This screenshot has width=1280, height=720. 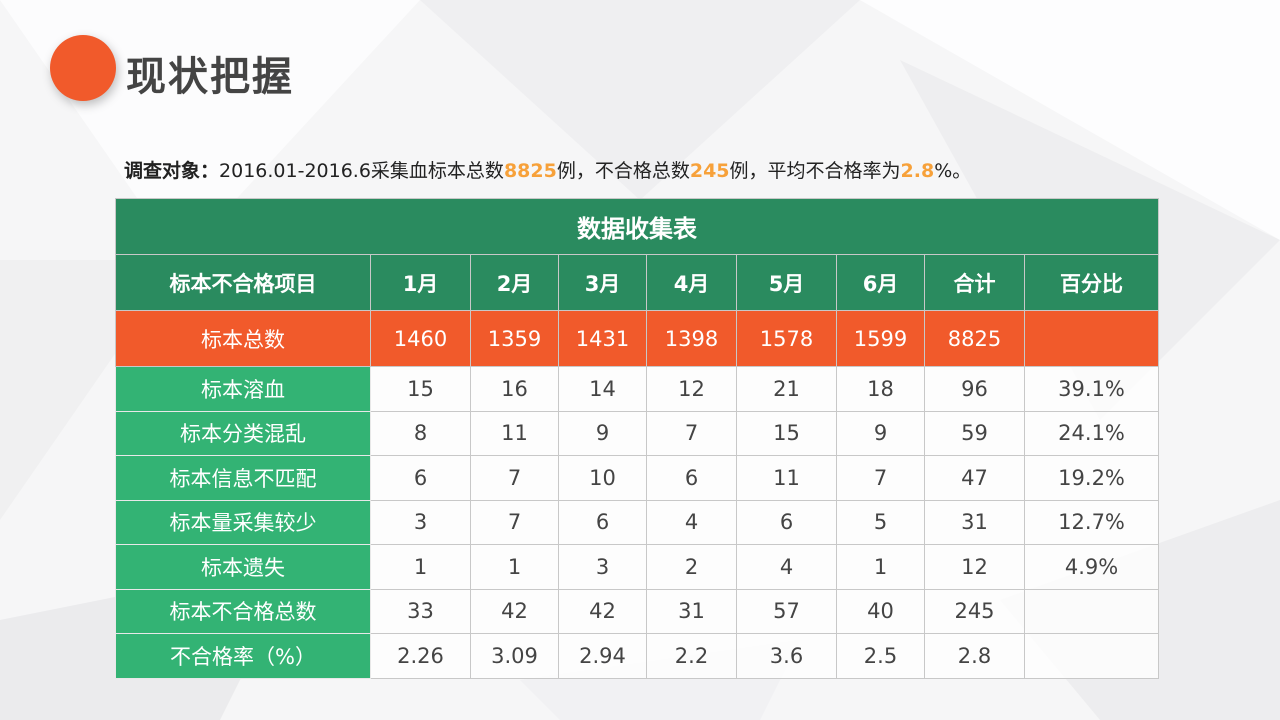 What do you see at coordinates (974, 282) in the screenshot?
I see `column-header: 合计` at bounding box center [974, 282].